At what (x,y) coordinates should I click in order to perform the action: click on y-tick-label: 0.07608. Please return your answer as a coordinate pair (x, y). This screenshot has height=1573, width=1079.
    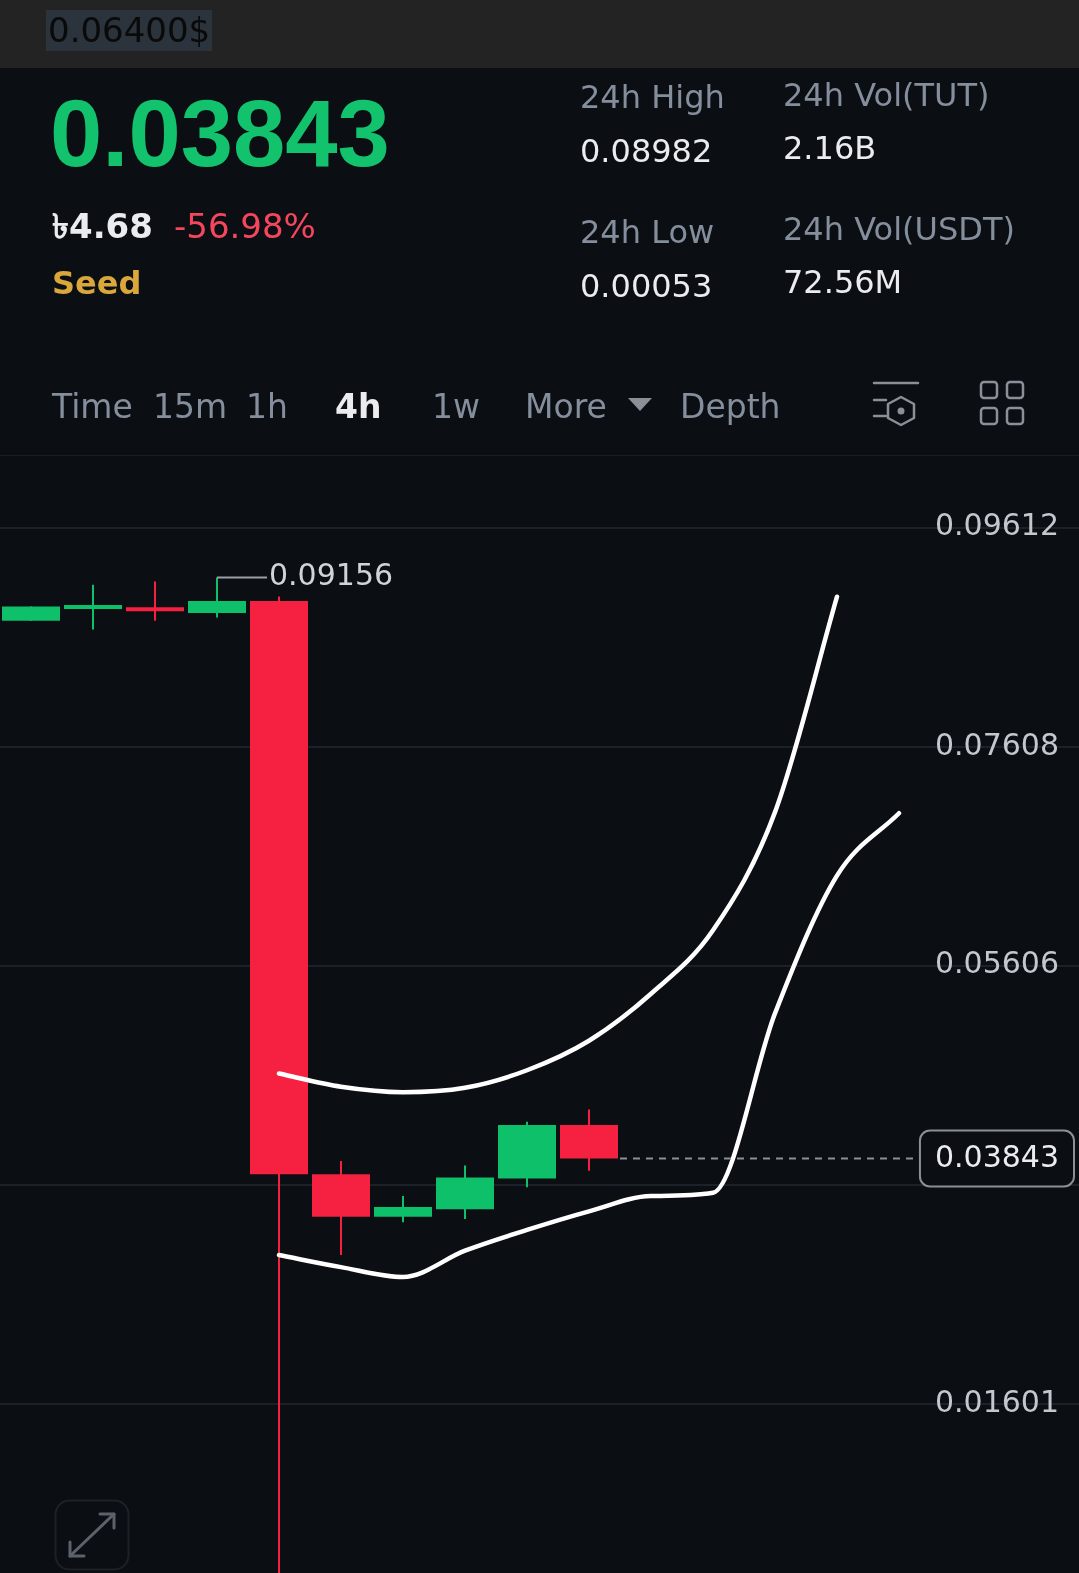
    Looking at the image, I should click on (996, 744).